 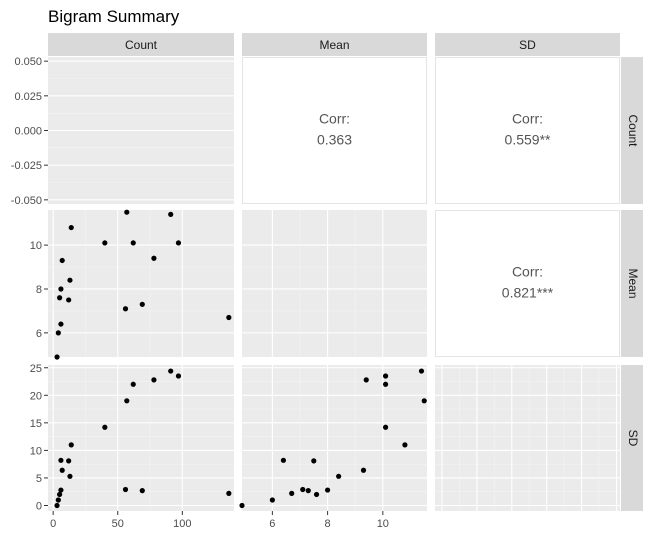 What do you see at coordinates (528, 140) in the screenshot?
I see `corr-value: 0.559**` at bounding box center [528, 140].